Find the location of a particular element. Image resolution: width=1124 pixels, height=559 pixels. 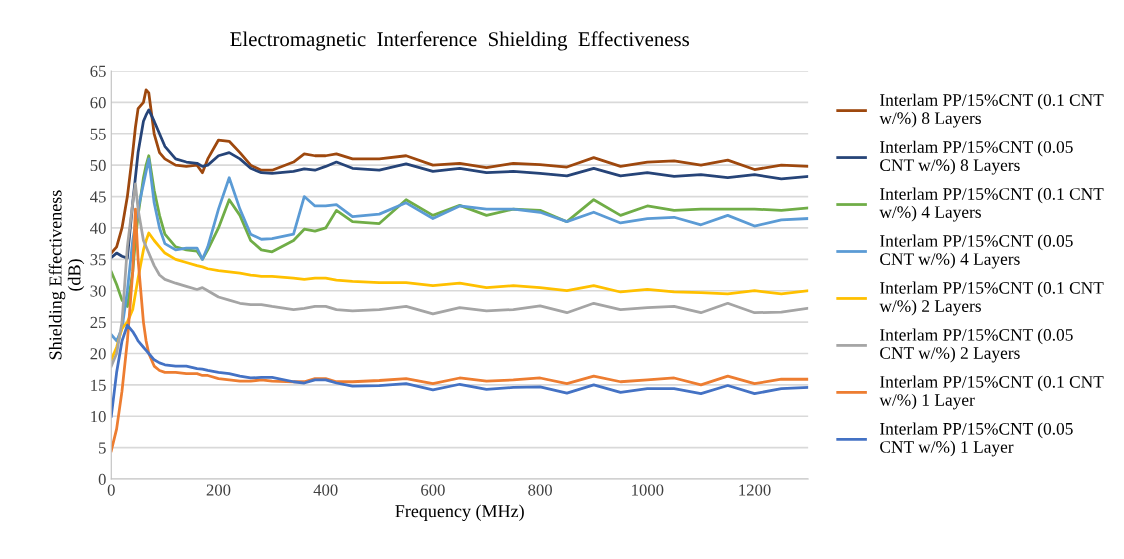

y-tick-label: 0 is located at coordinates (102, 479).